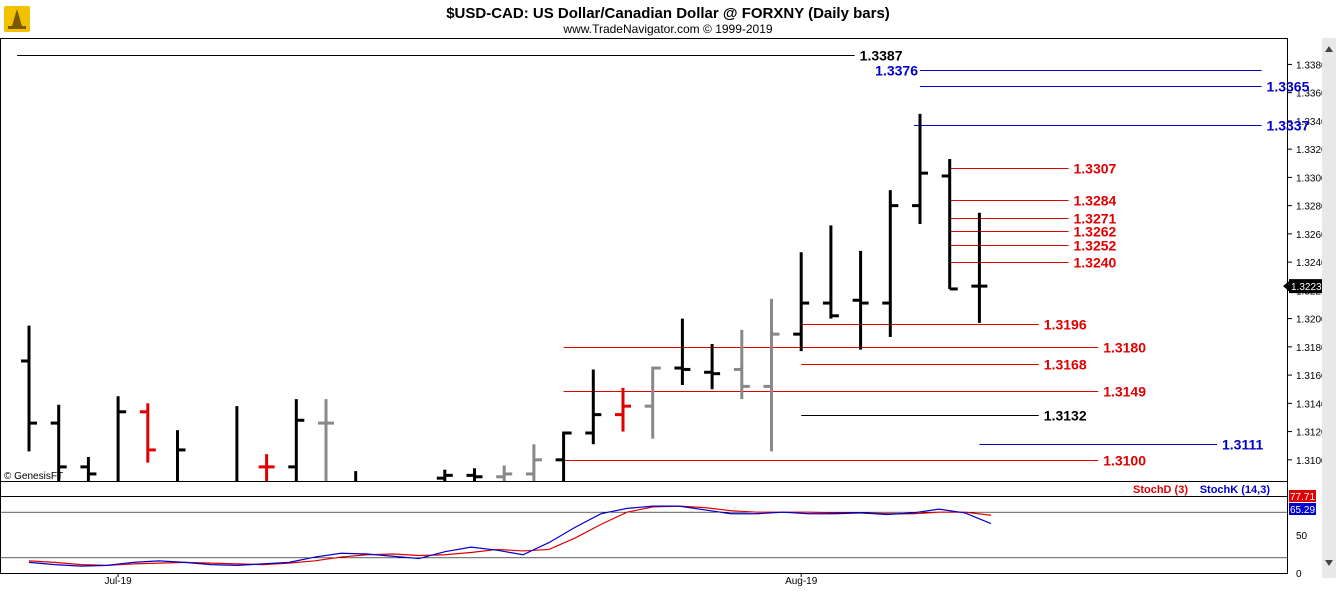 This screenshot has width=1336, height=591. I want to click on level-label: 1.3132, so click(1065, 416).